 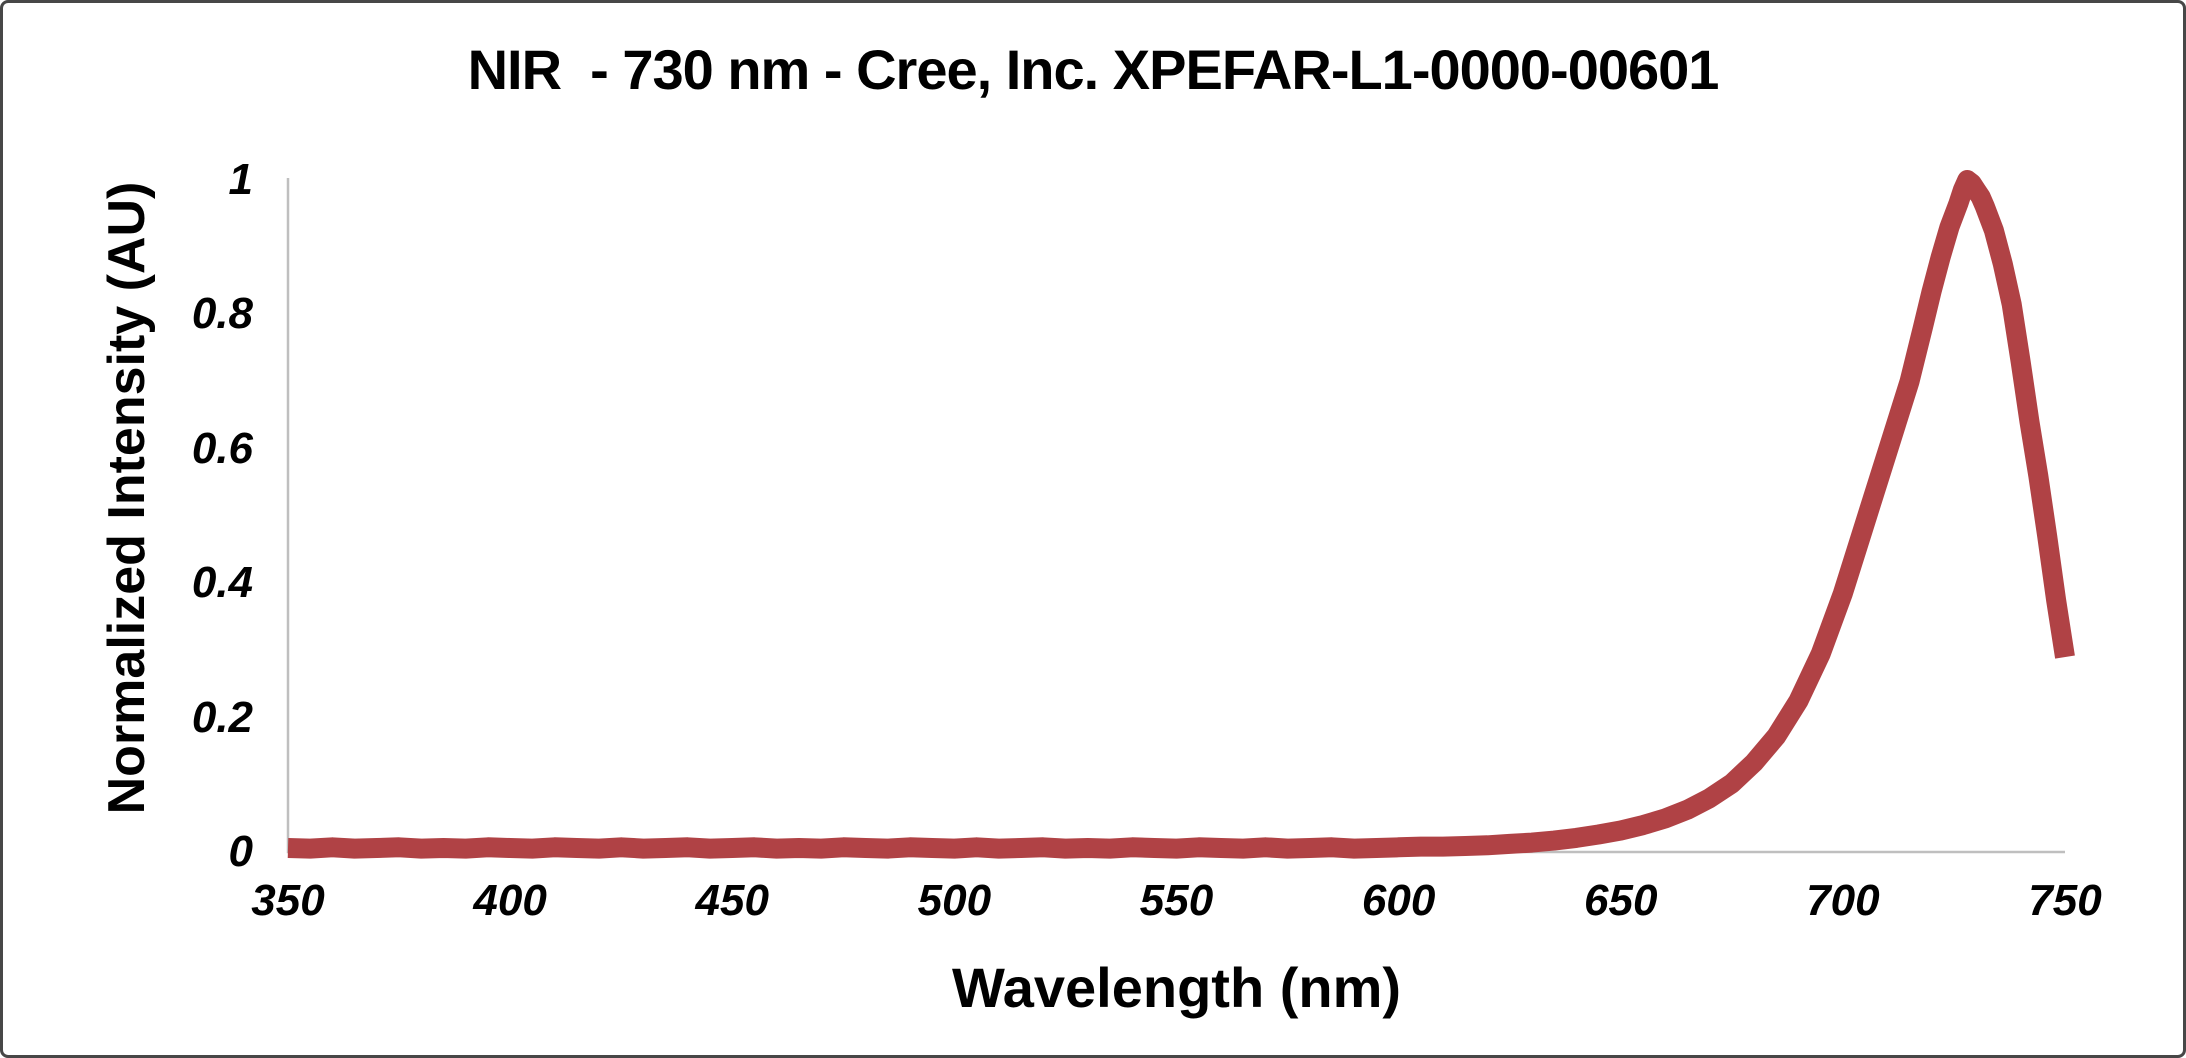 I want to click on y-tick-label: 0.8, so click(x=222, y=314).